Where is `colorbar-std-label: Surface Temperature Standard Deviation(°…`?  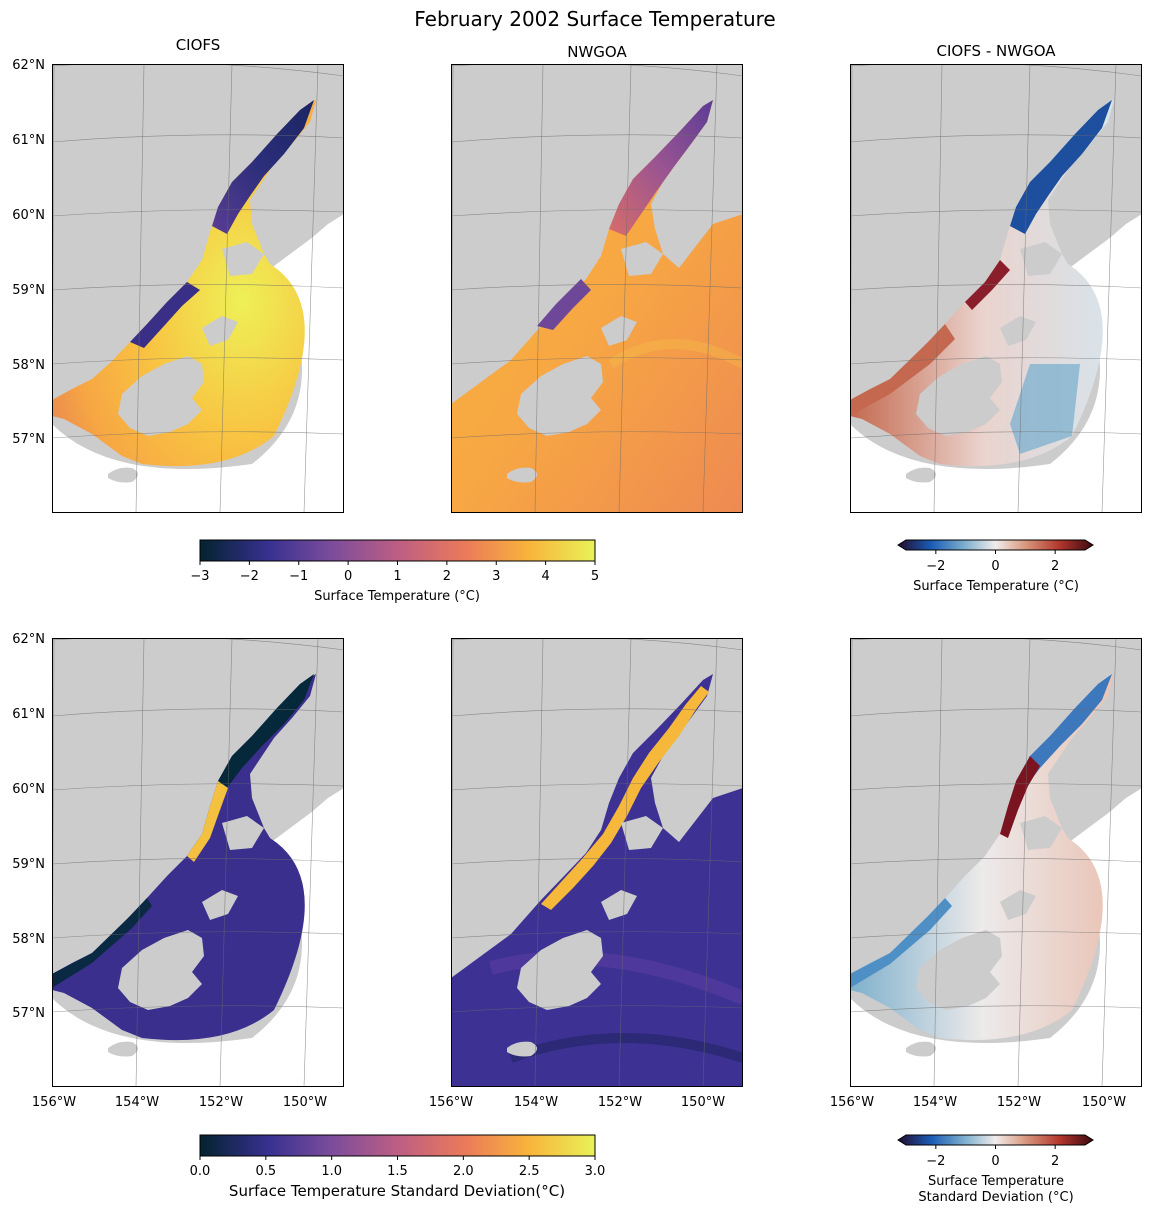
colorbar-std-label: Surface Temperature Standard Deviation(°… is located at coordinates (397, 1191).